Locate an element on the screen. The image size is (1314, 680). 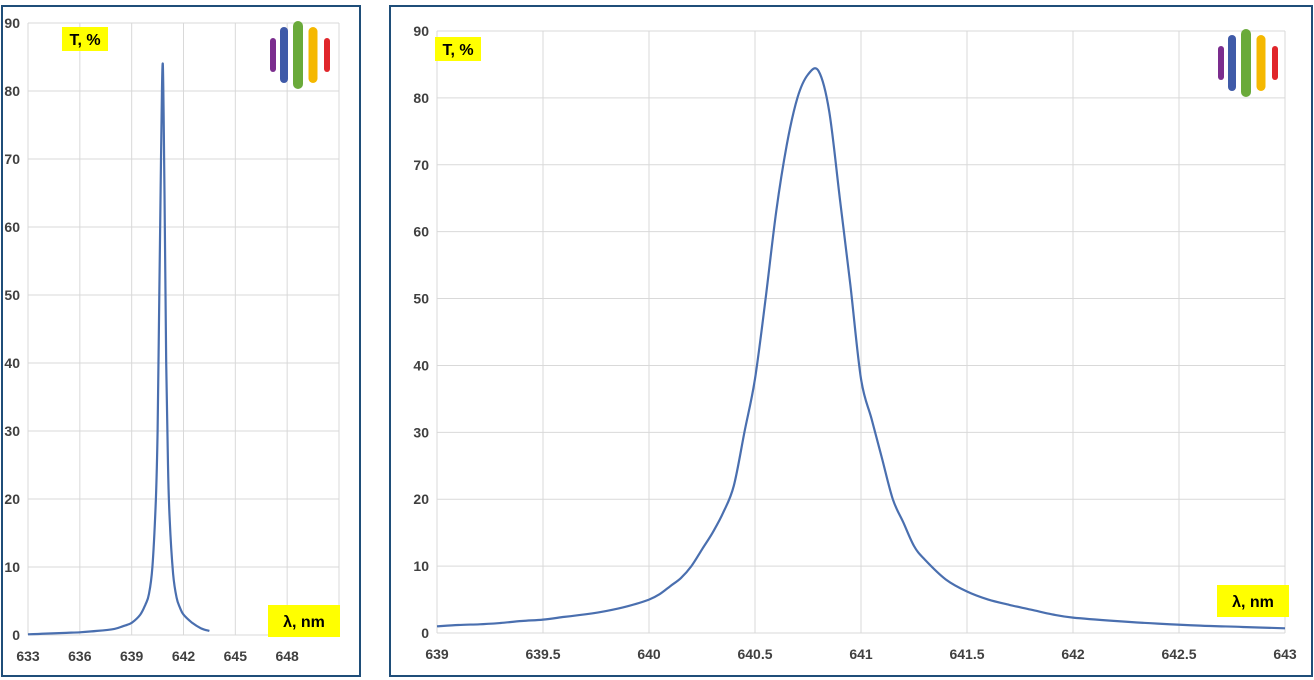
x-tick-label: 642.5 is located at coordinates (1178, 654).